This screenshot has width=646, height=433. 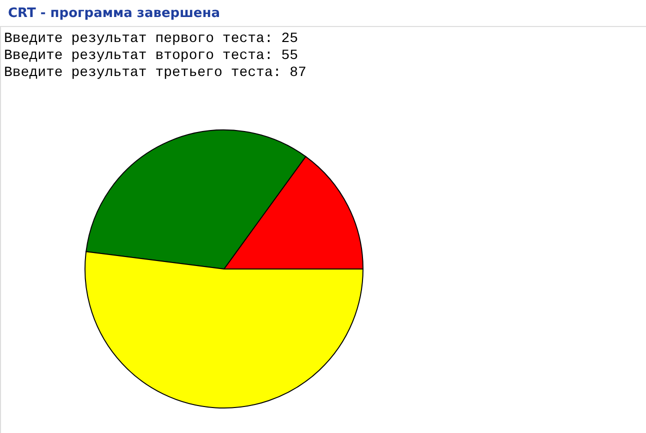 What do you see at coordinates (155, 73) in the screenshot?
I see `text: Введите результат третьего теста: 87` at bounding box center [155, 73].